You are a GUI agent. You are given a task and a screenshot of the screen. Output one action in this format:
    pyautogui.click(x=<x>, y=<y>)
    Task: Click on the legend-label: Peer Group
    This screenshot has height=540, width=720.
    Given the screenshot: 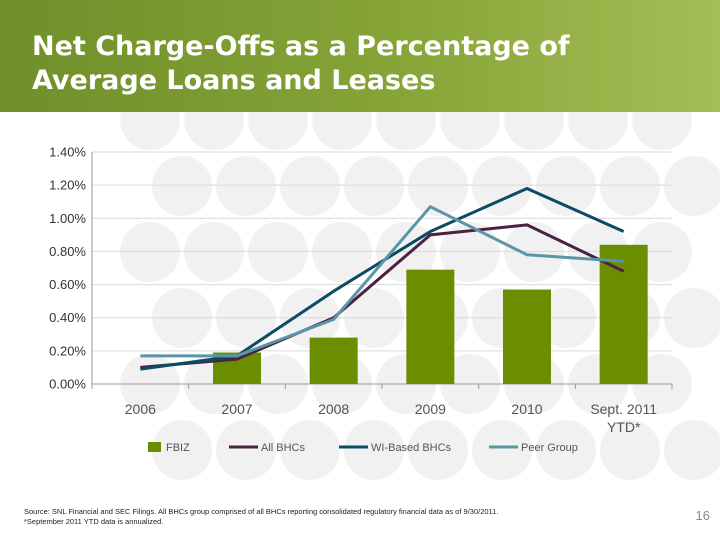 What is the action you would take?
    pyautogui.click(x=549, y=448)
    